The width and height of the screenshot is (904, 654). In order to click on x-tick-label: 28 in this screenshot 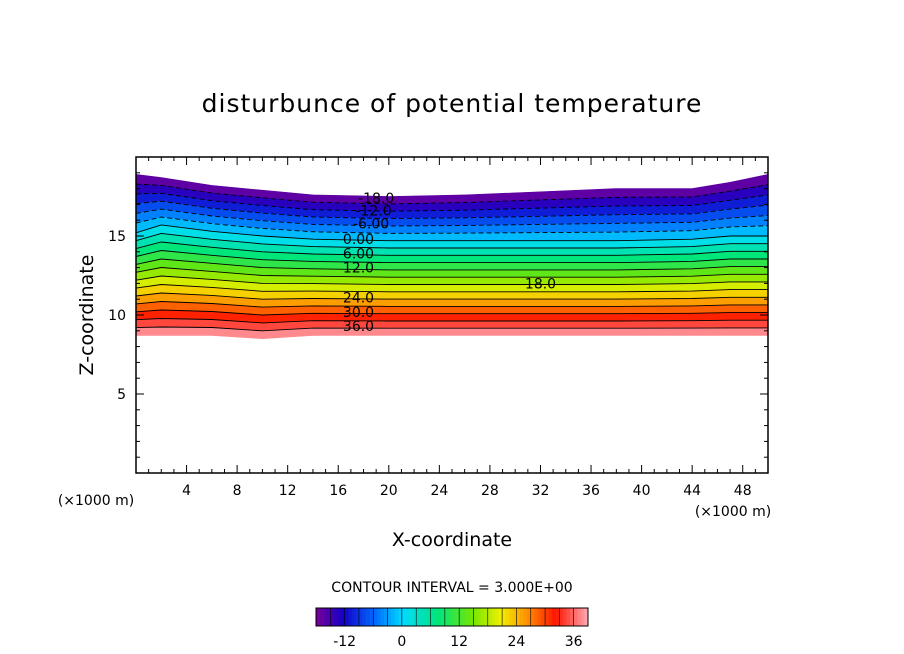, I will do `click(490, 491)`.